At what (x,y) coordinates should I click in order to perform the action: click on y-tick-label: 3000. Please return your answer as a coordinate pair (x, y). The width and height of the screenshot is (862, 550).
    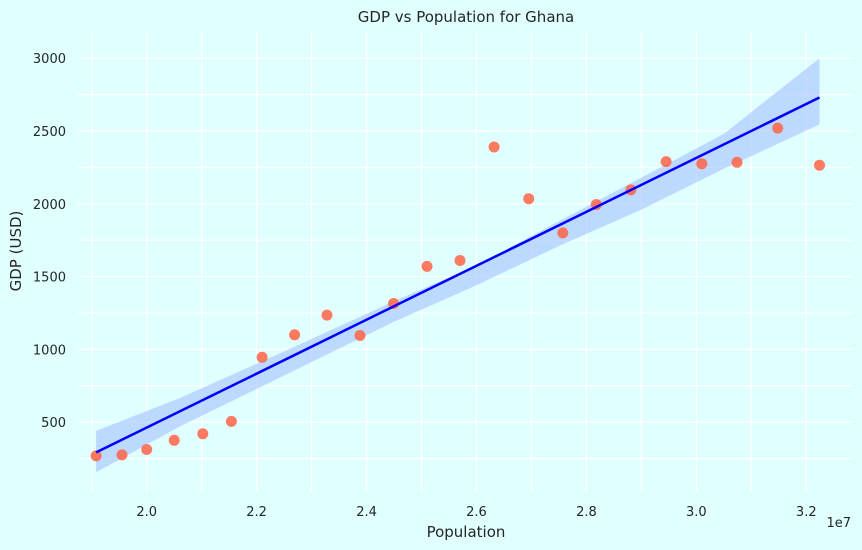
    Looking at the image, I should click on (49, 59).